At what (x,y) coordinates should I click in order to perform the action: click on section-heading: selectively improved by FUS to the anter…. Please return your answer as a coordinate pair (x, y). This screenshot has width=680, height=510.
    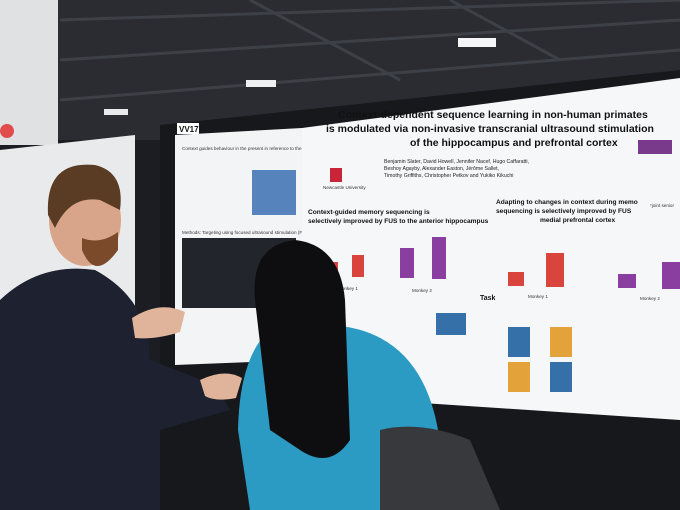
    Looking at the image, I should click on (398, 221).